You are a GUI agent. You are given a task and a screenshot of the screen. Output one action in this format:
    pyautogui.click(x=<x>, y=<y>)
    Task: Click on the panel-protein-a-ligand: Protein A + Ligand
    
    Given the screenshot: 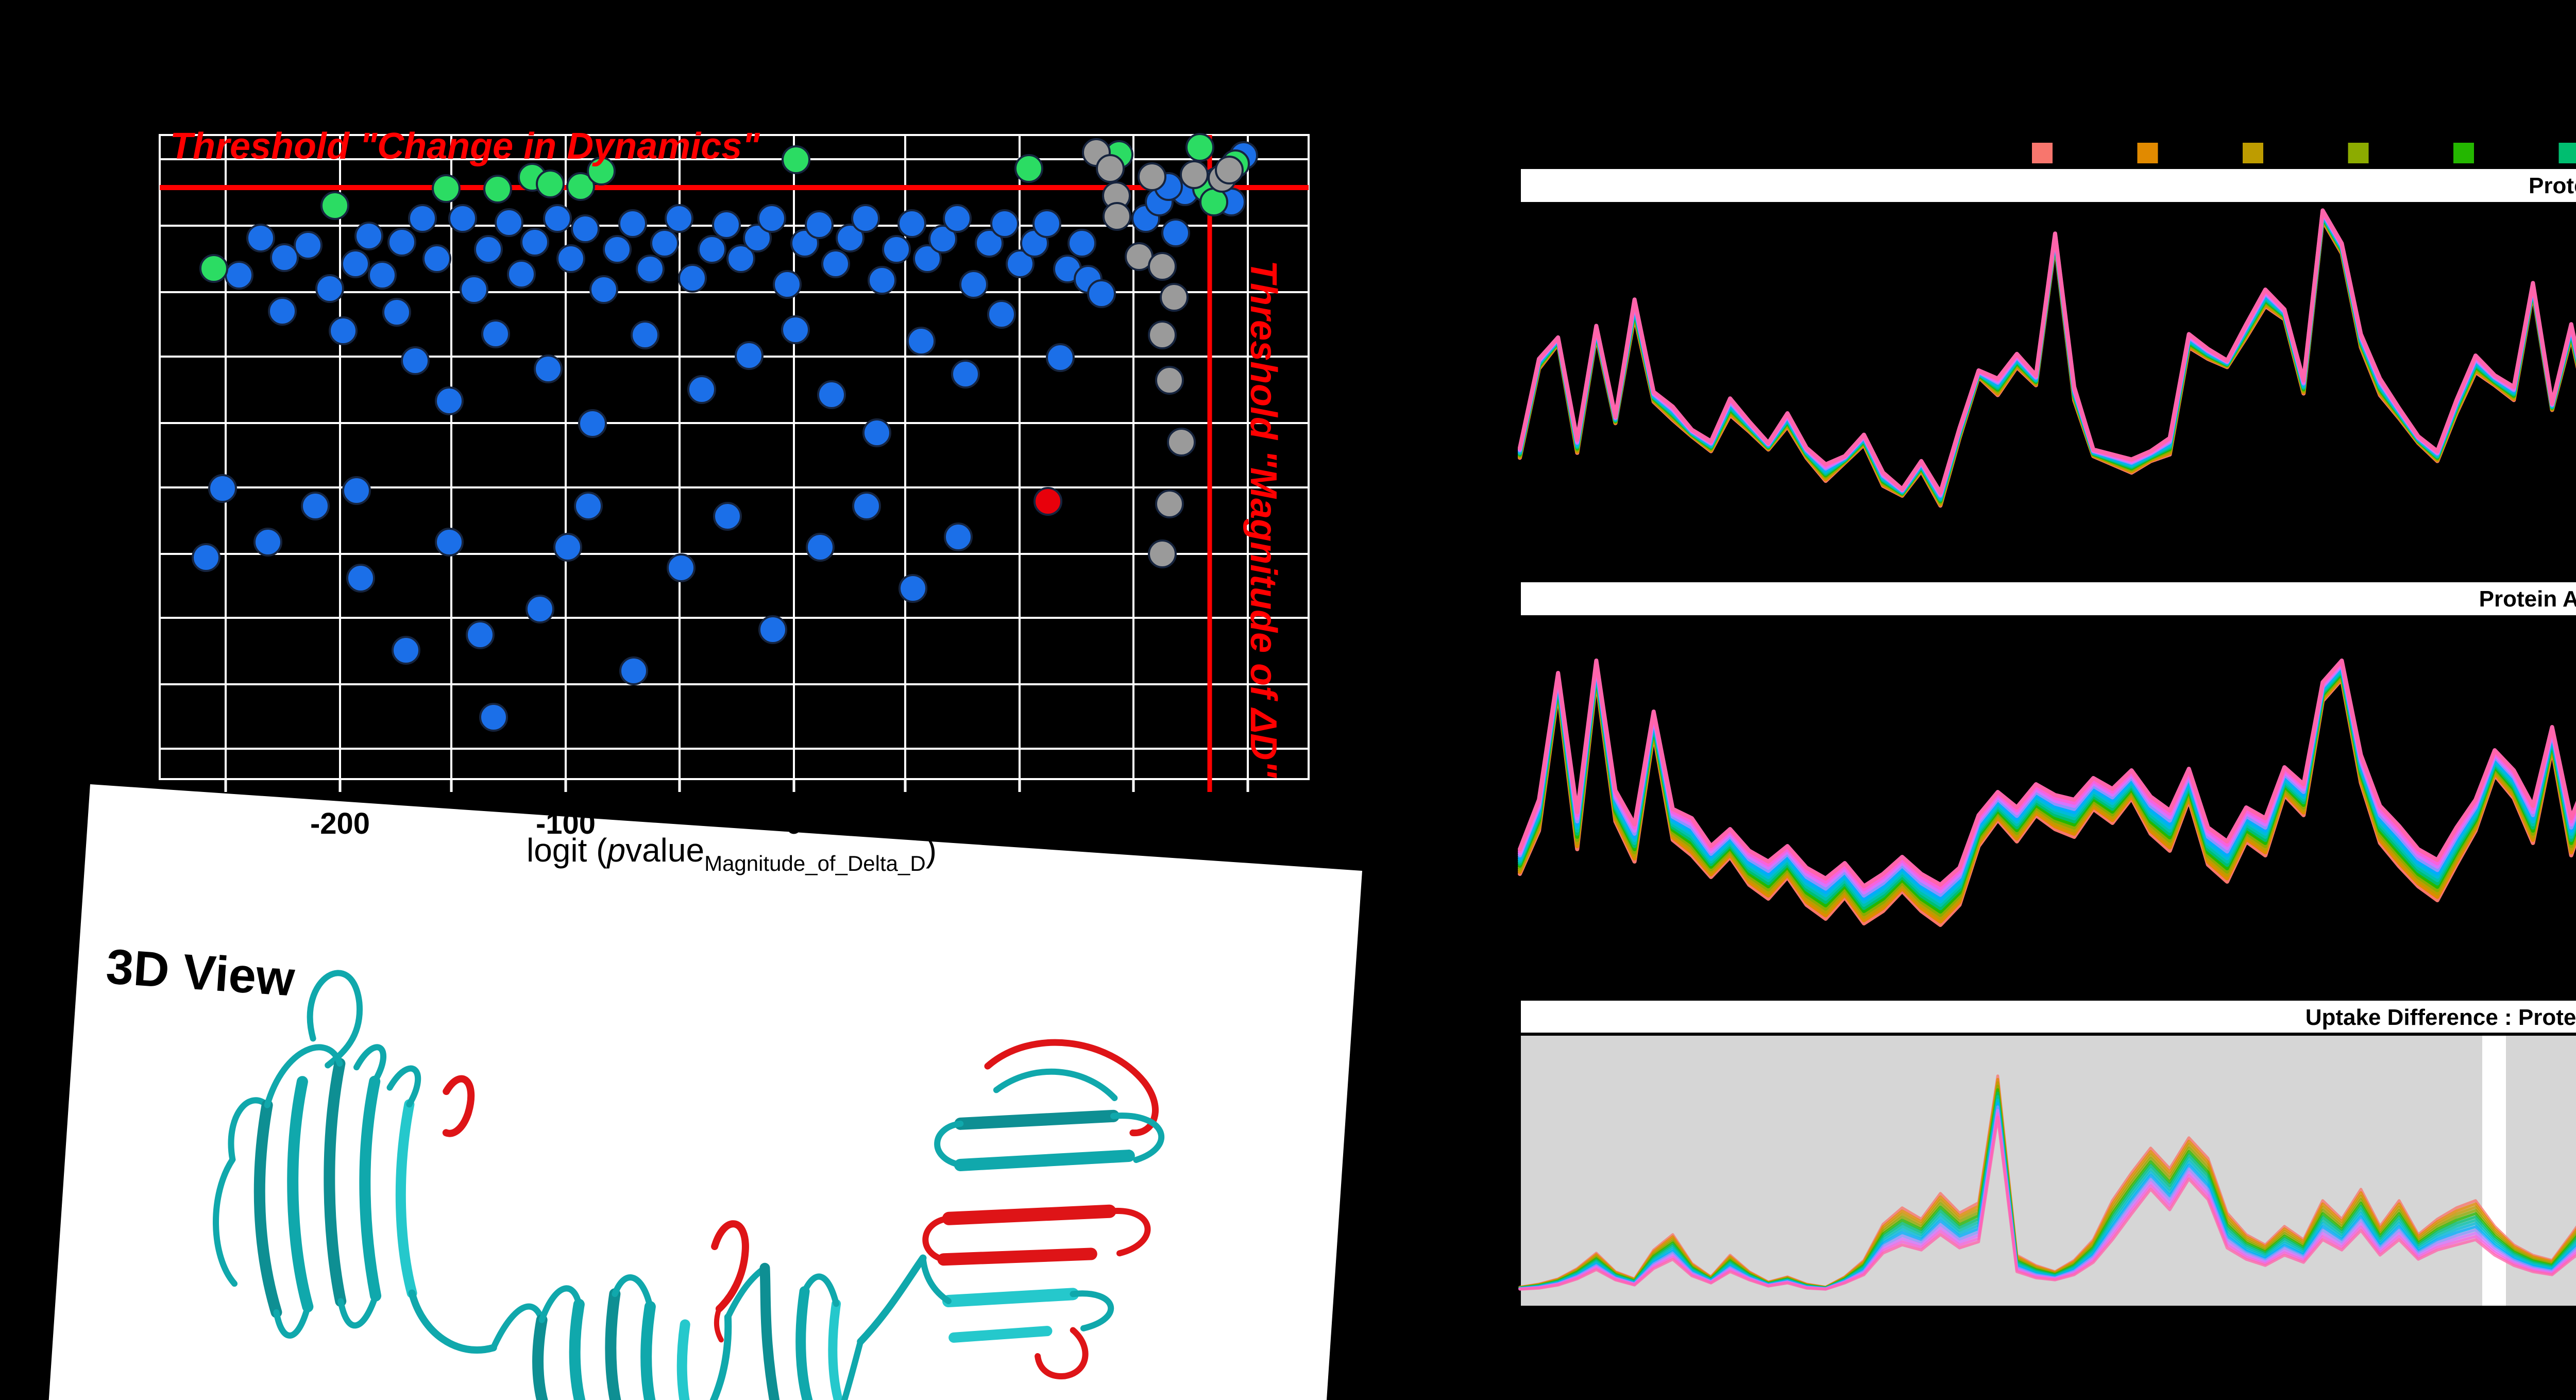 What is the action you would take?
    pyautogui.click(x=2047, y=754)
    